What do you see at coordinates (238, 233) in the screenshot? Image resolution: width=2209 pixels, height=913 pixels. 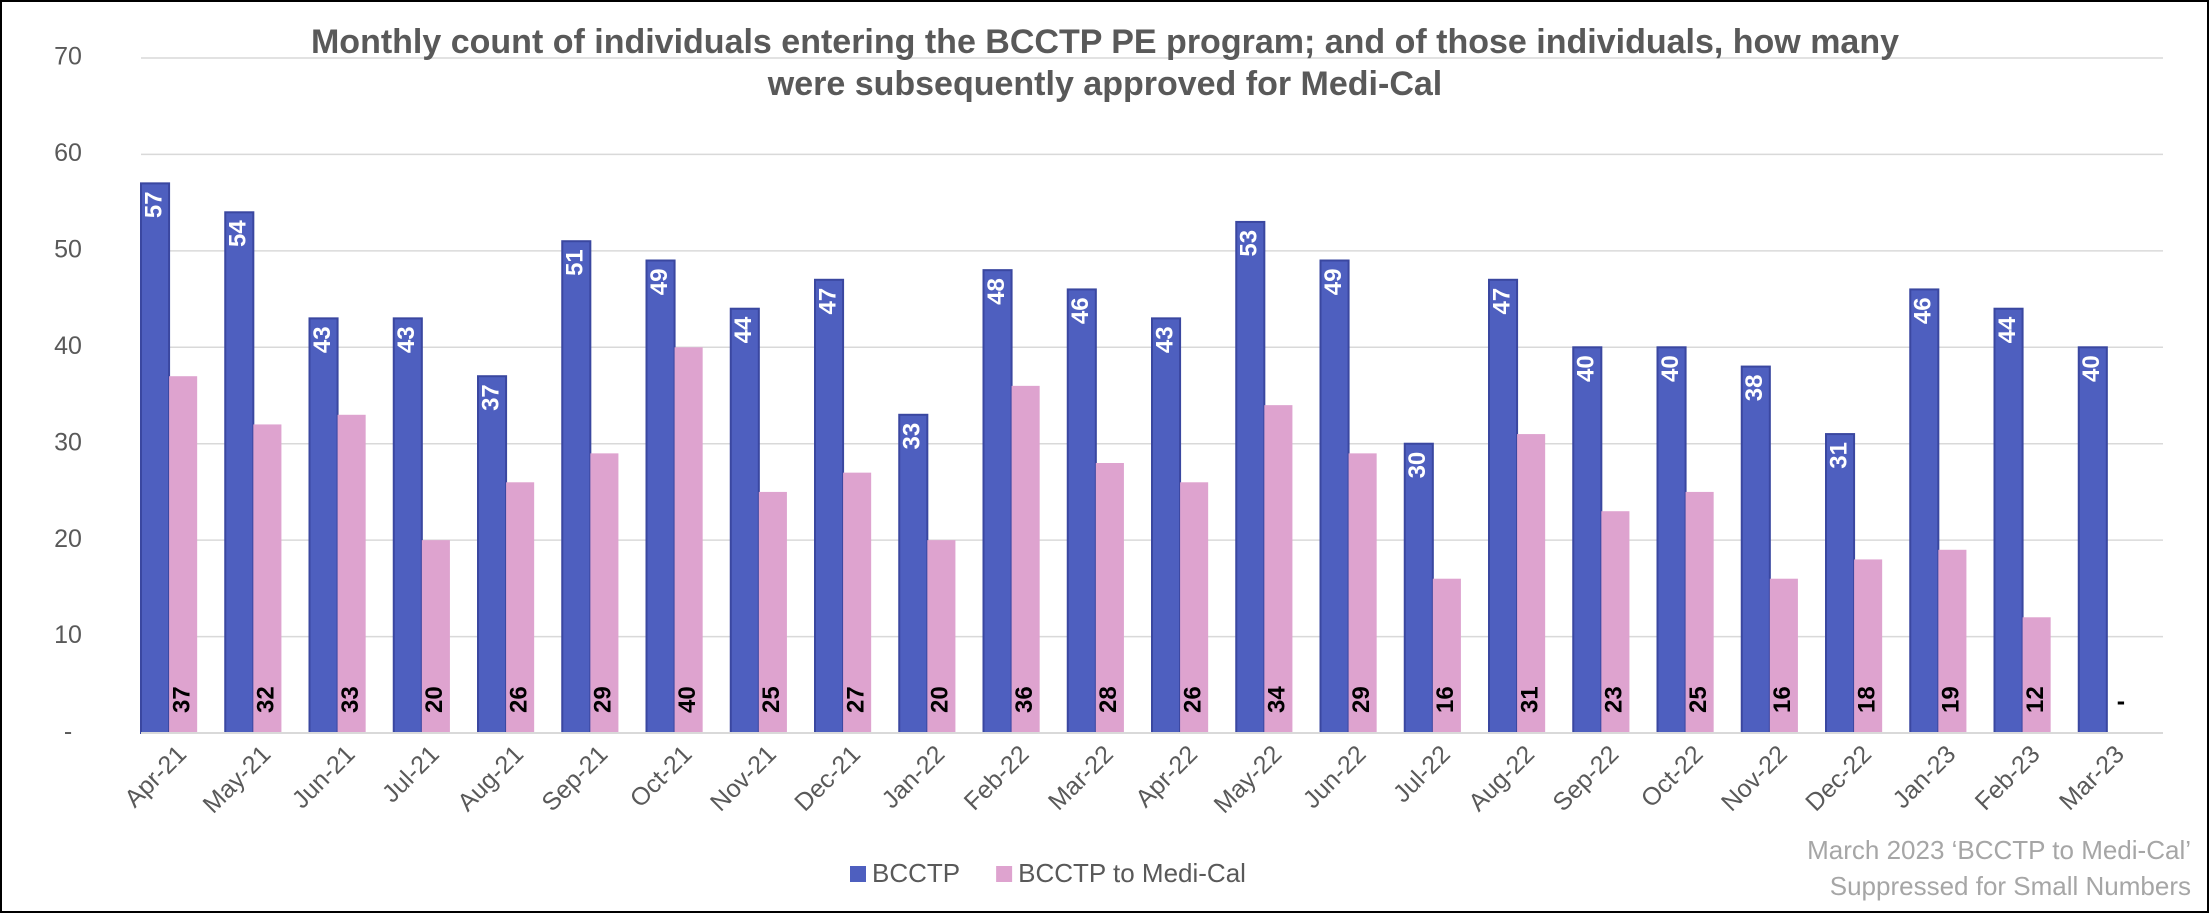 I see `value-label: 54` at bounding box center [238, 233].